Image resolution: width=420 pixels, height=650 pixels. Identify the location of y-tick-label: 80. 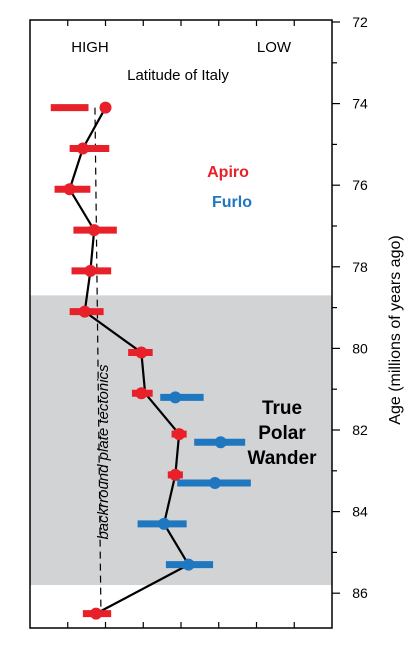
(360, 348).